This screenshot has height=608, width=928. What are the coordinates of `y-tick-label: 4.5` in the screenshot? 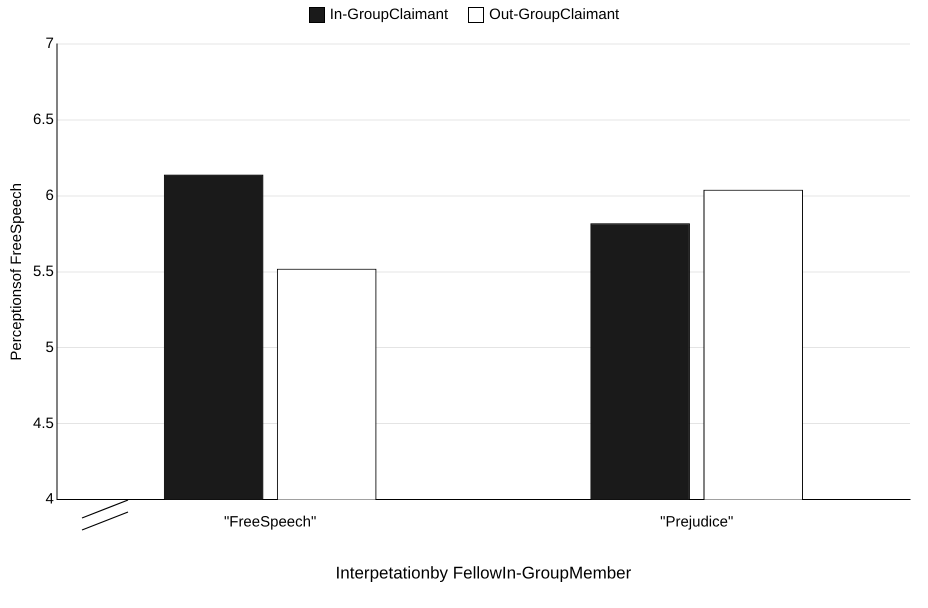 It's located at (43, 423).